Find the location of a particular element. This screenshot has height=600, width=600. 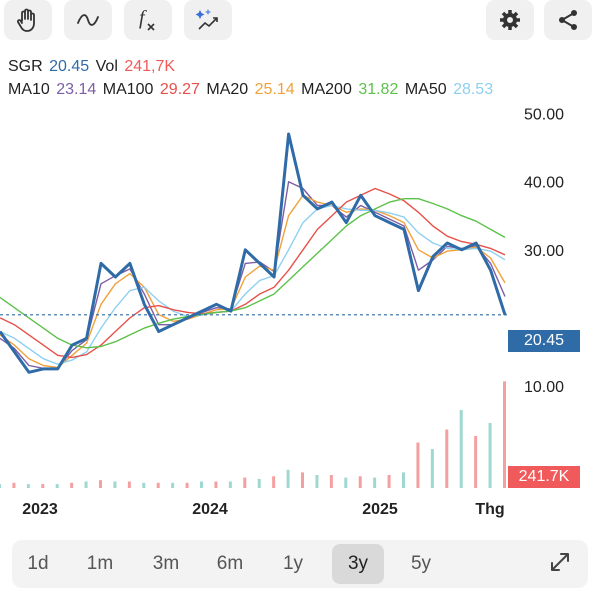

range-3y-button: 3y is located at coordinates (358, 564).